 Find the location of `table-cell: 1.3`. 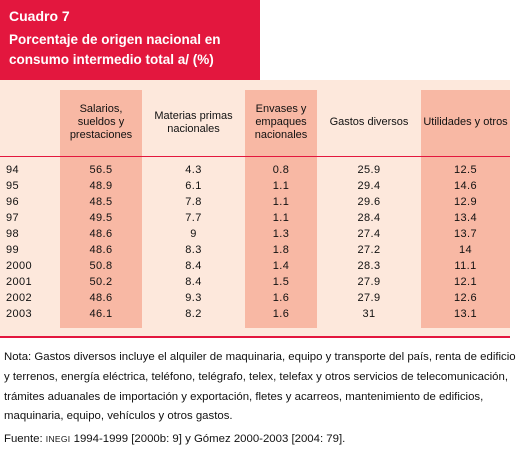

table-cell: 1.3 is located at coordinates (281, 233).